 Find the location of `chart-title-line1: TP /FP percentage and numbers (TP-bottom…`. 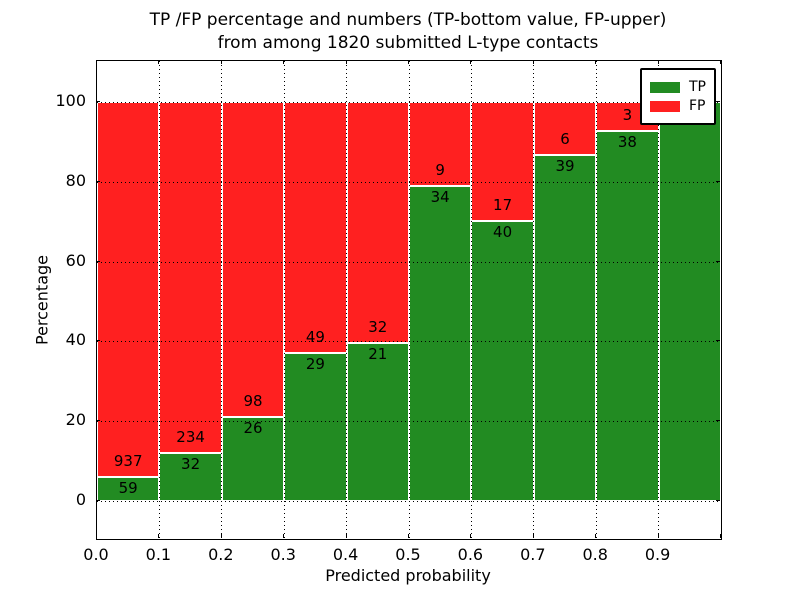

chart-title-line1: TP /FP percentage and numbers (TP-bottom… is located at coordinates (408, 20).